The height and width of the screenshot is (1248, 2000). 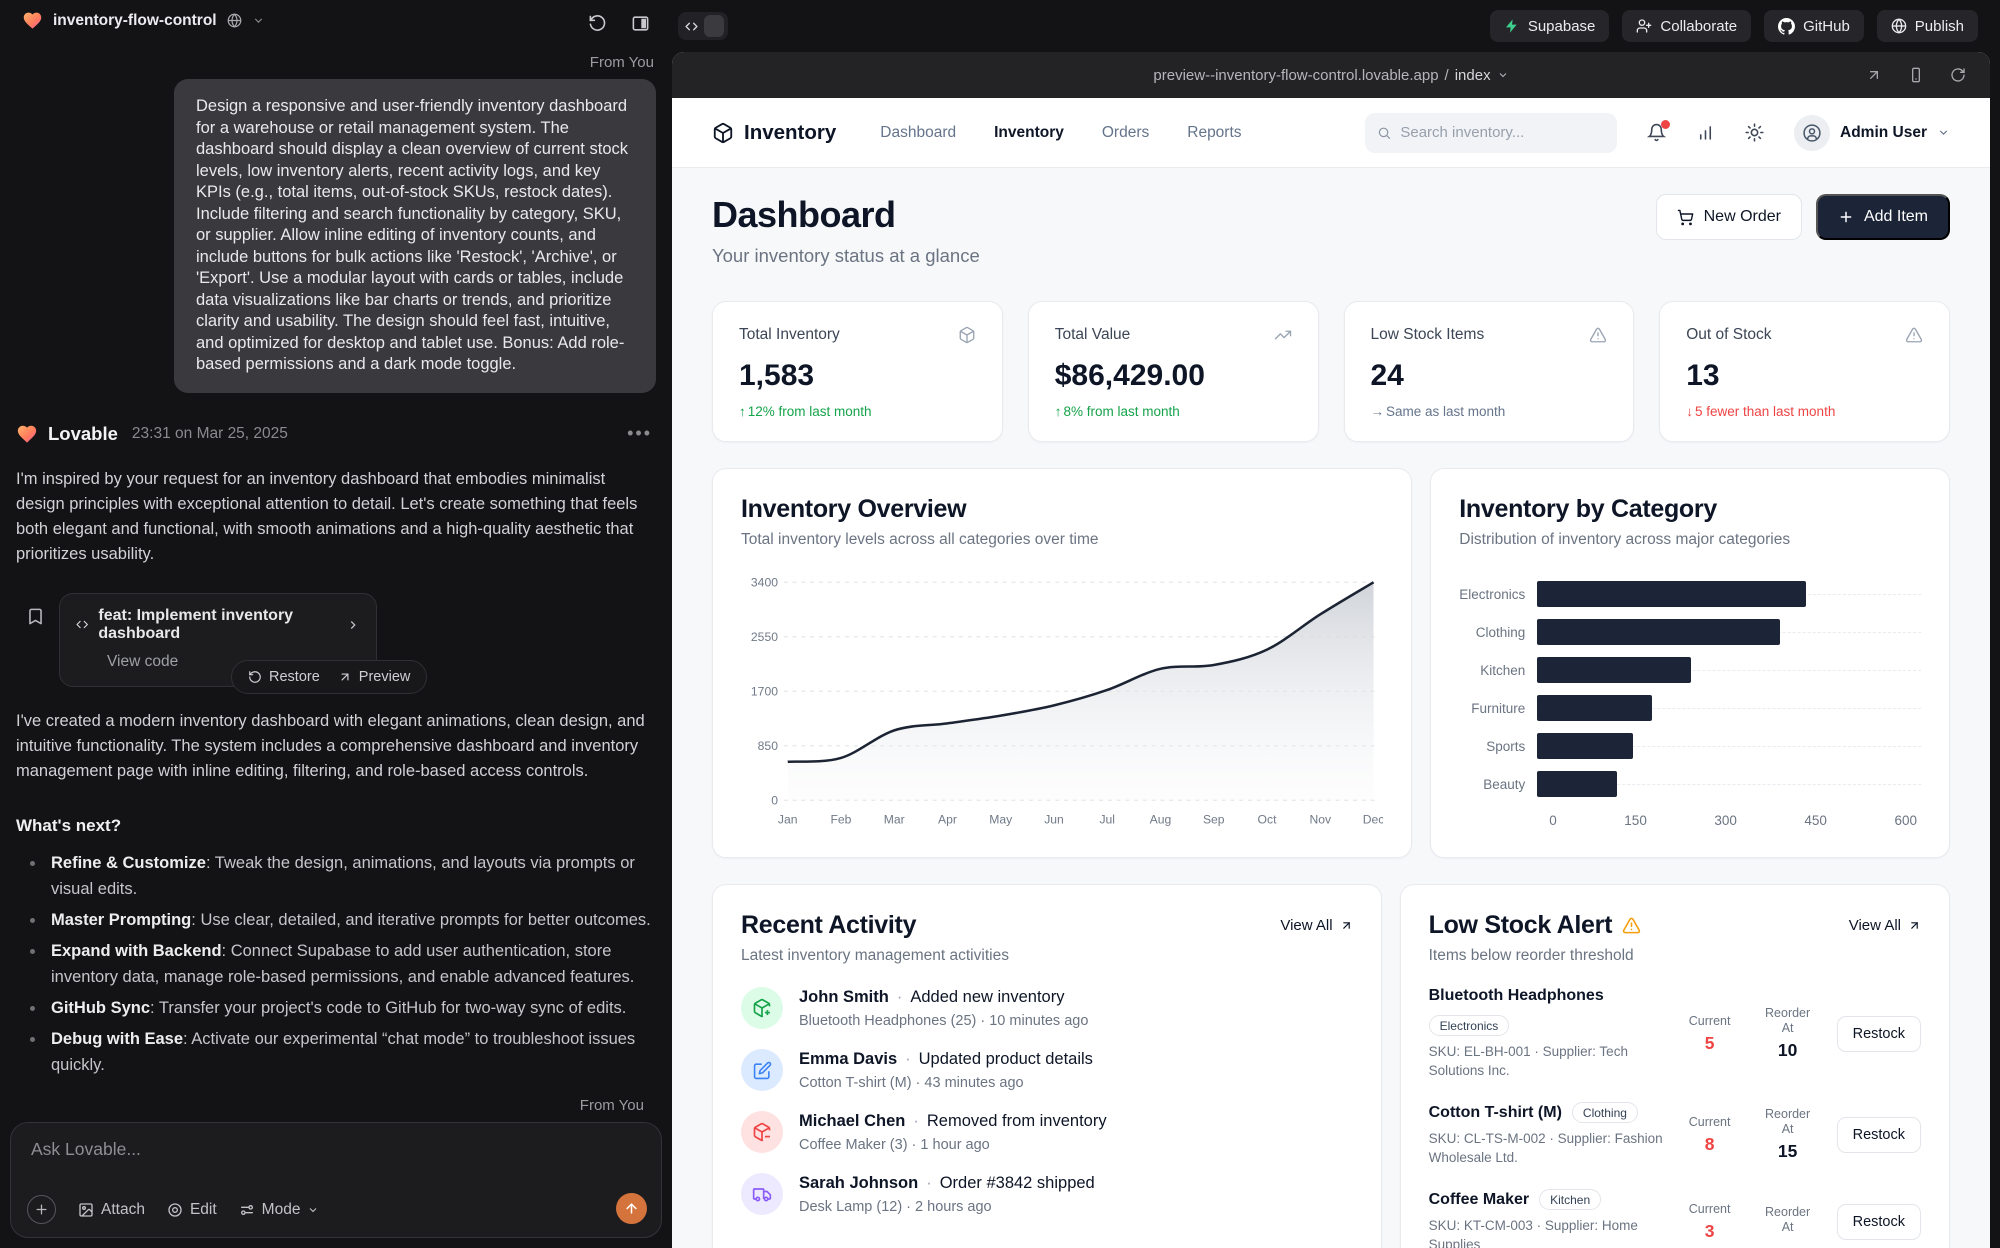 What do you see at coordinates (1814, 26) in the screenshot?
I see `github-button: GitHub` at bounding box center [1814, 26].